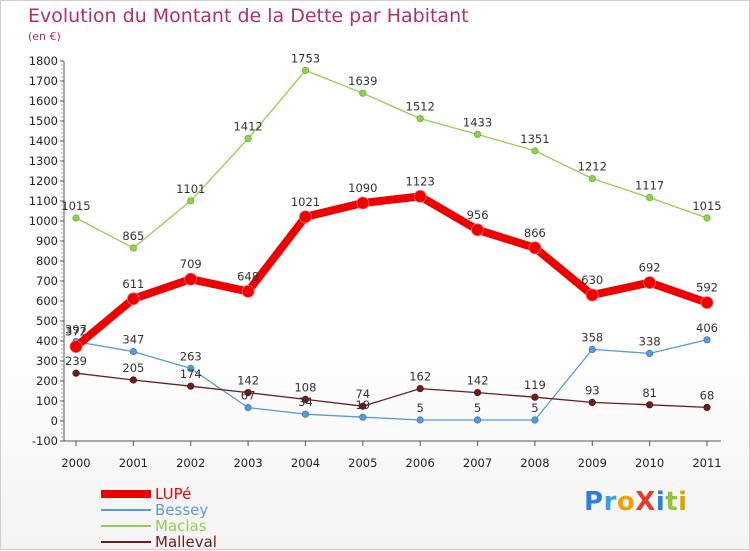  I want to click on data-label-bessey: 347, so click(133, 340).